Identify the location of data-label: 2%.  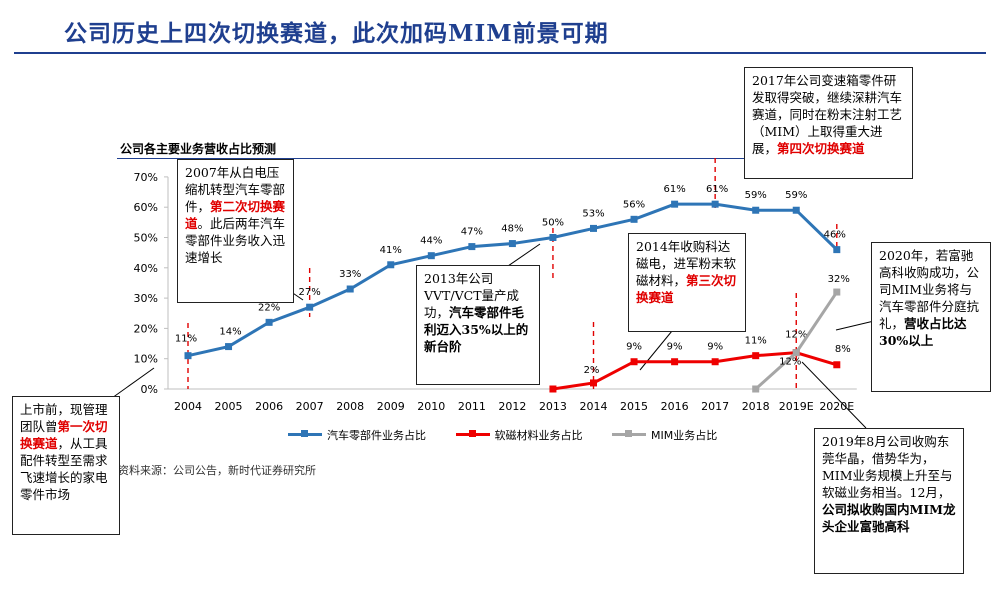
(592, 370).